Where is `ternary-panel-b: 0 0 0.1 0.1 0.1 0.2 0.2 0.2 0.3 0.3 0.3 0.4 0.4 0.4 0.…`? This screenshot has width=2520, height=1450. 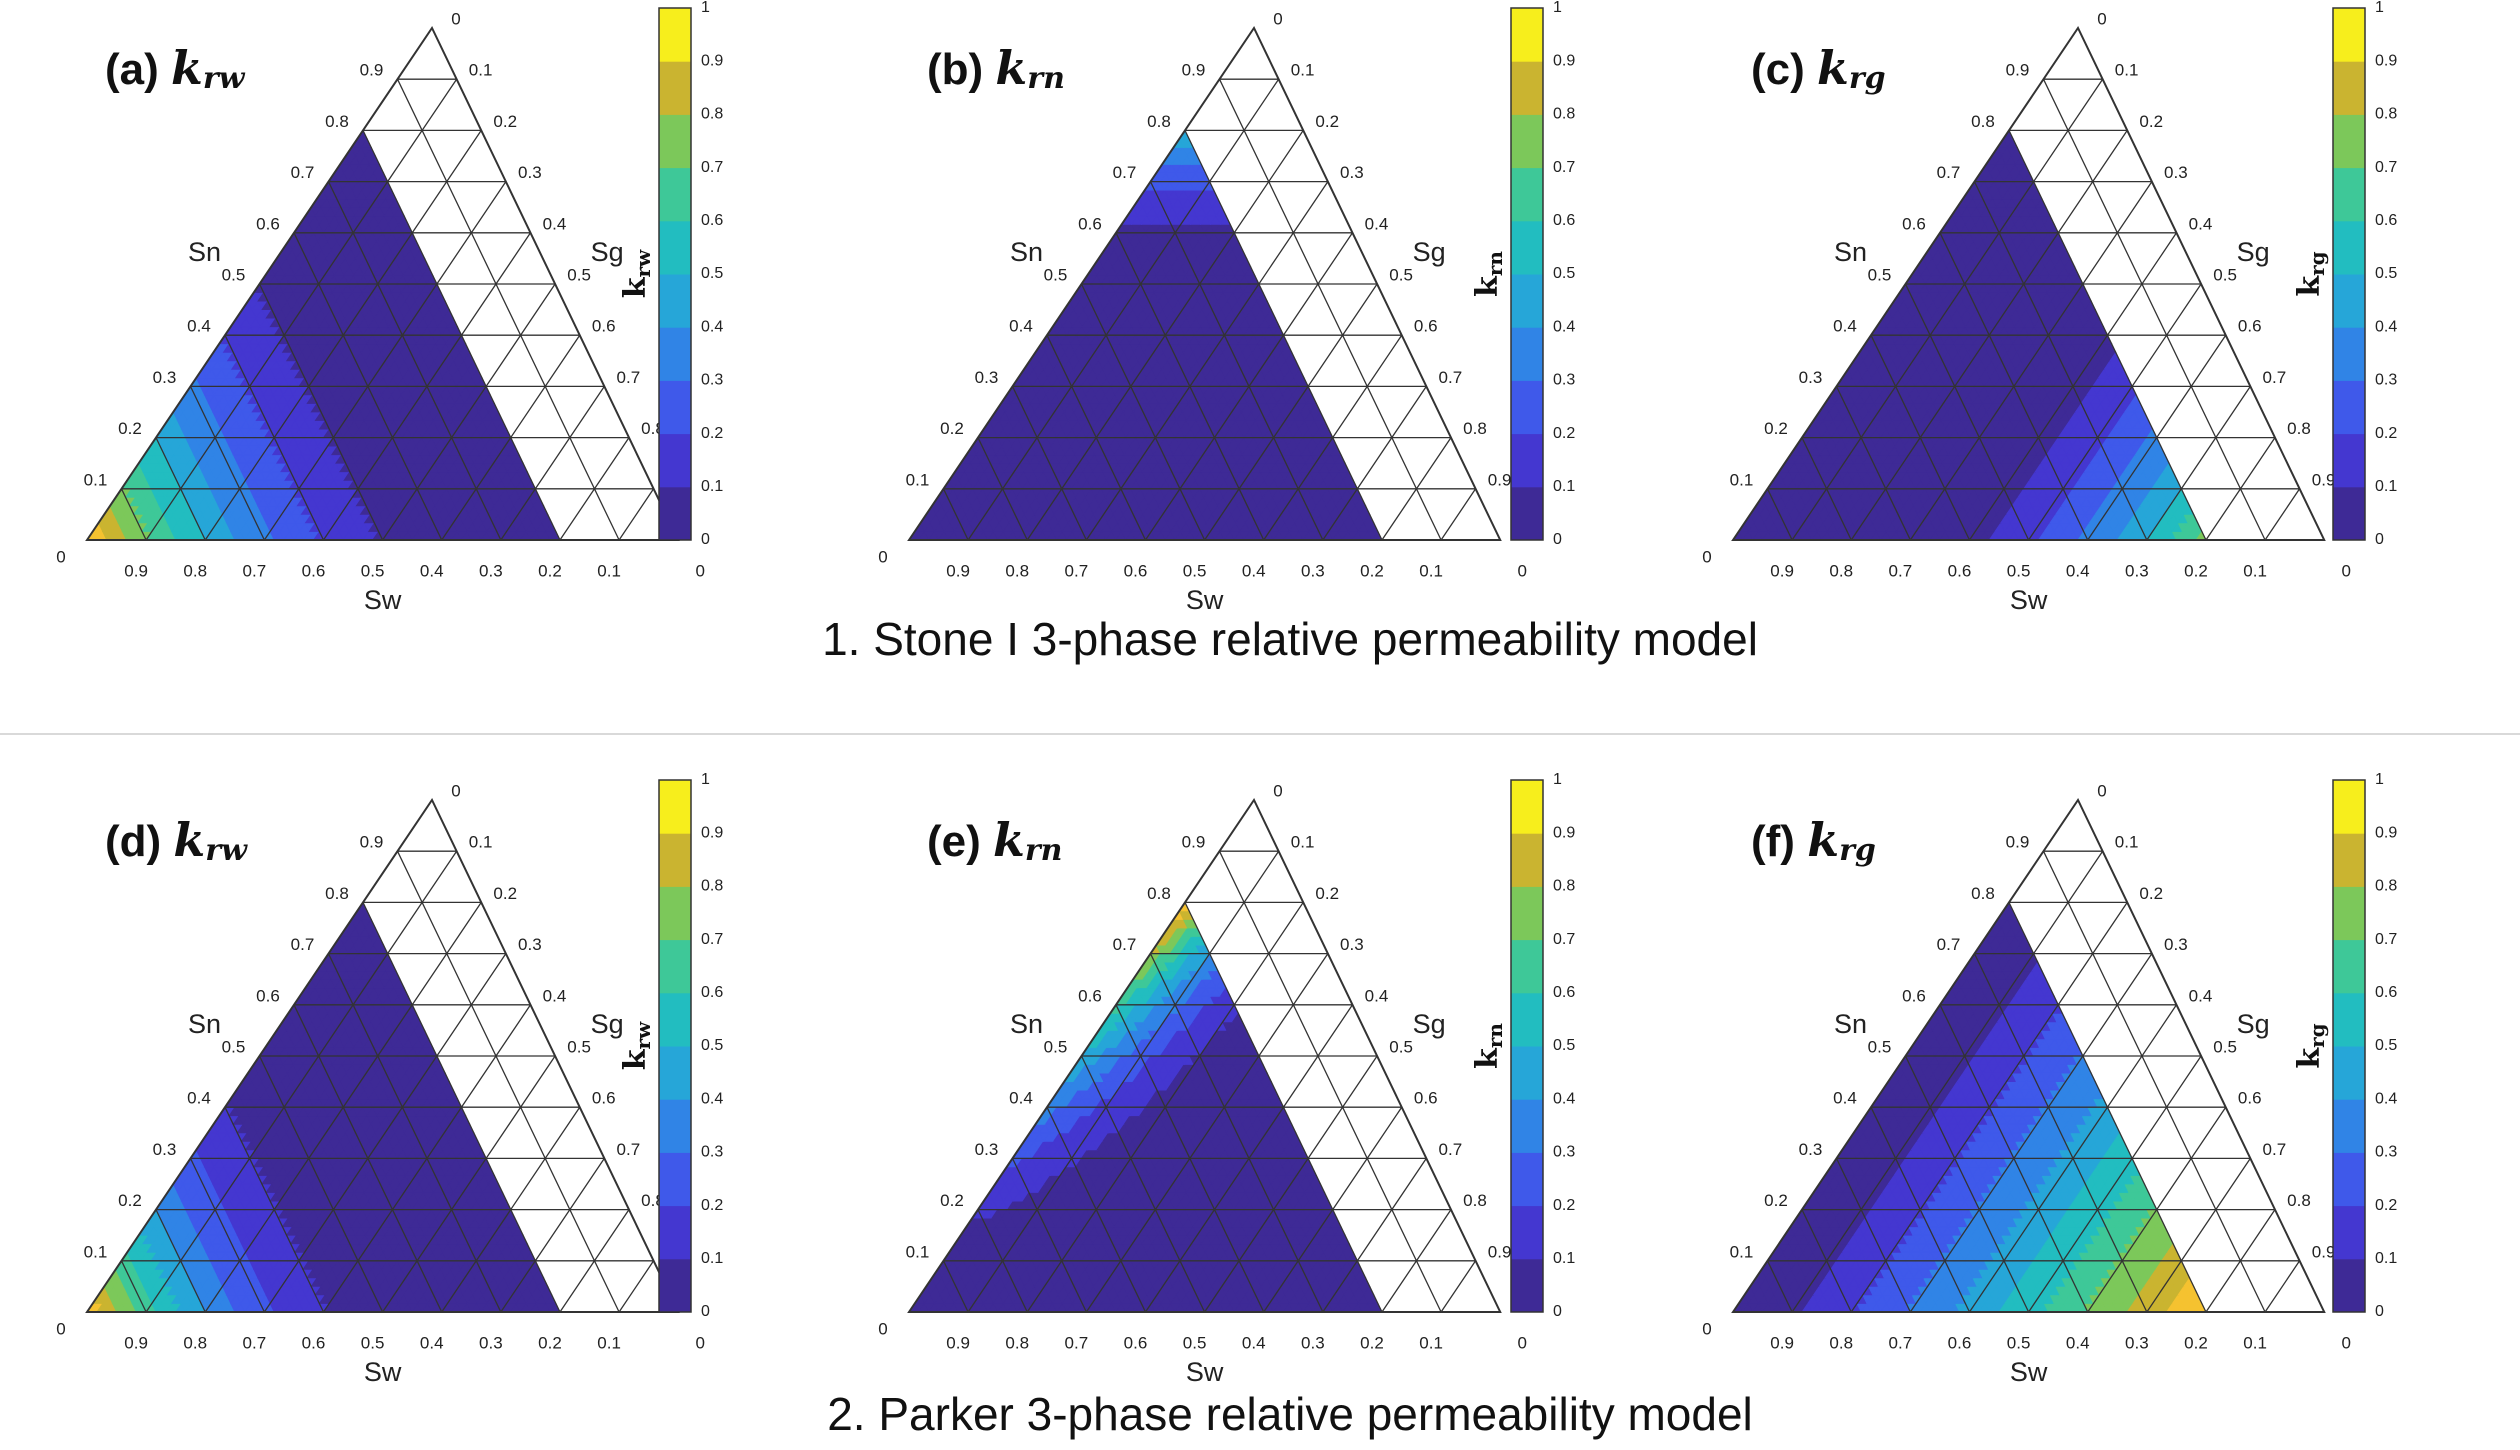
ternary-panel-b: 0 0 0.1 0.1 0.1 0.2 0.2 0.2 0.3 0.3 0.3 0.4 0.4 0.4 0.… is located at coordinates (1226, 307).